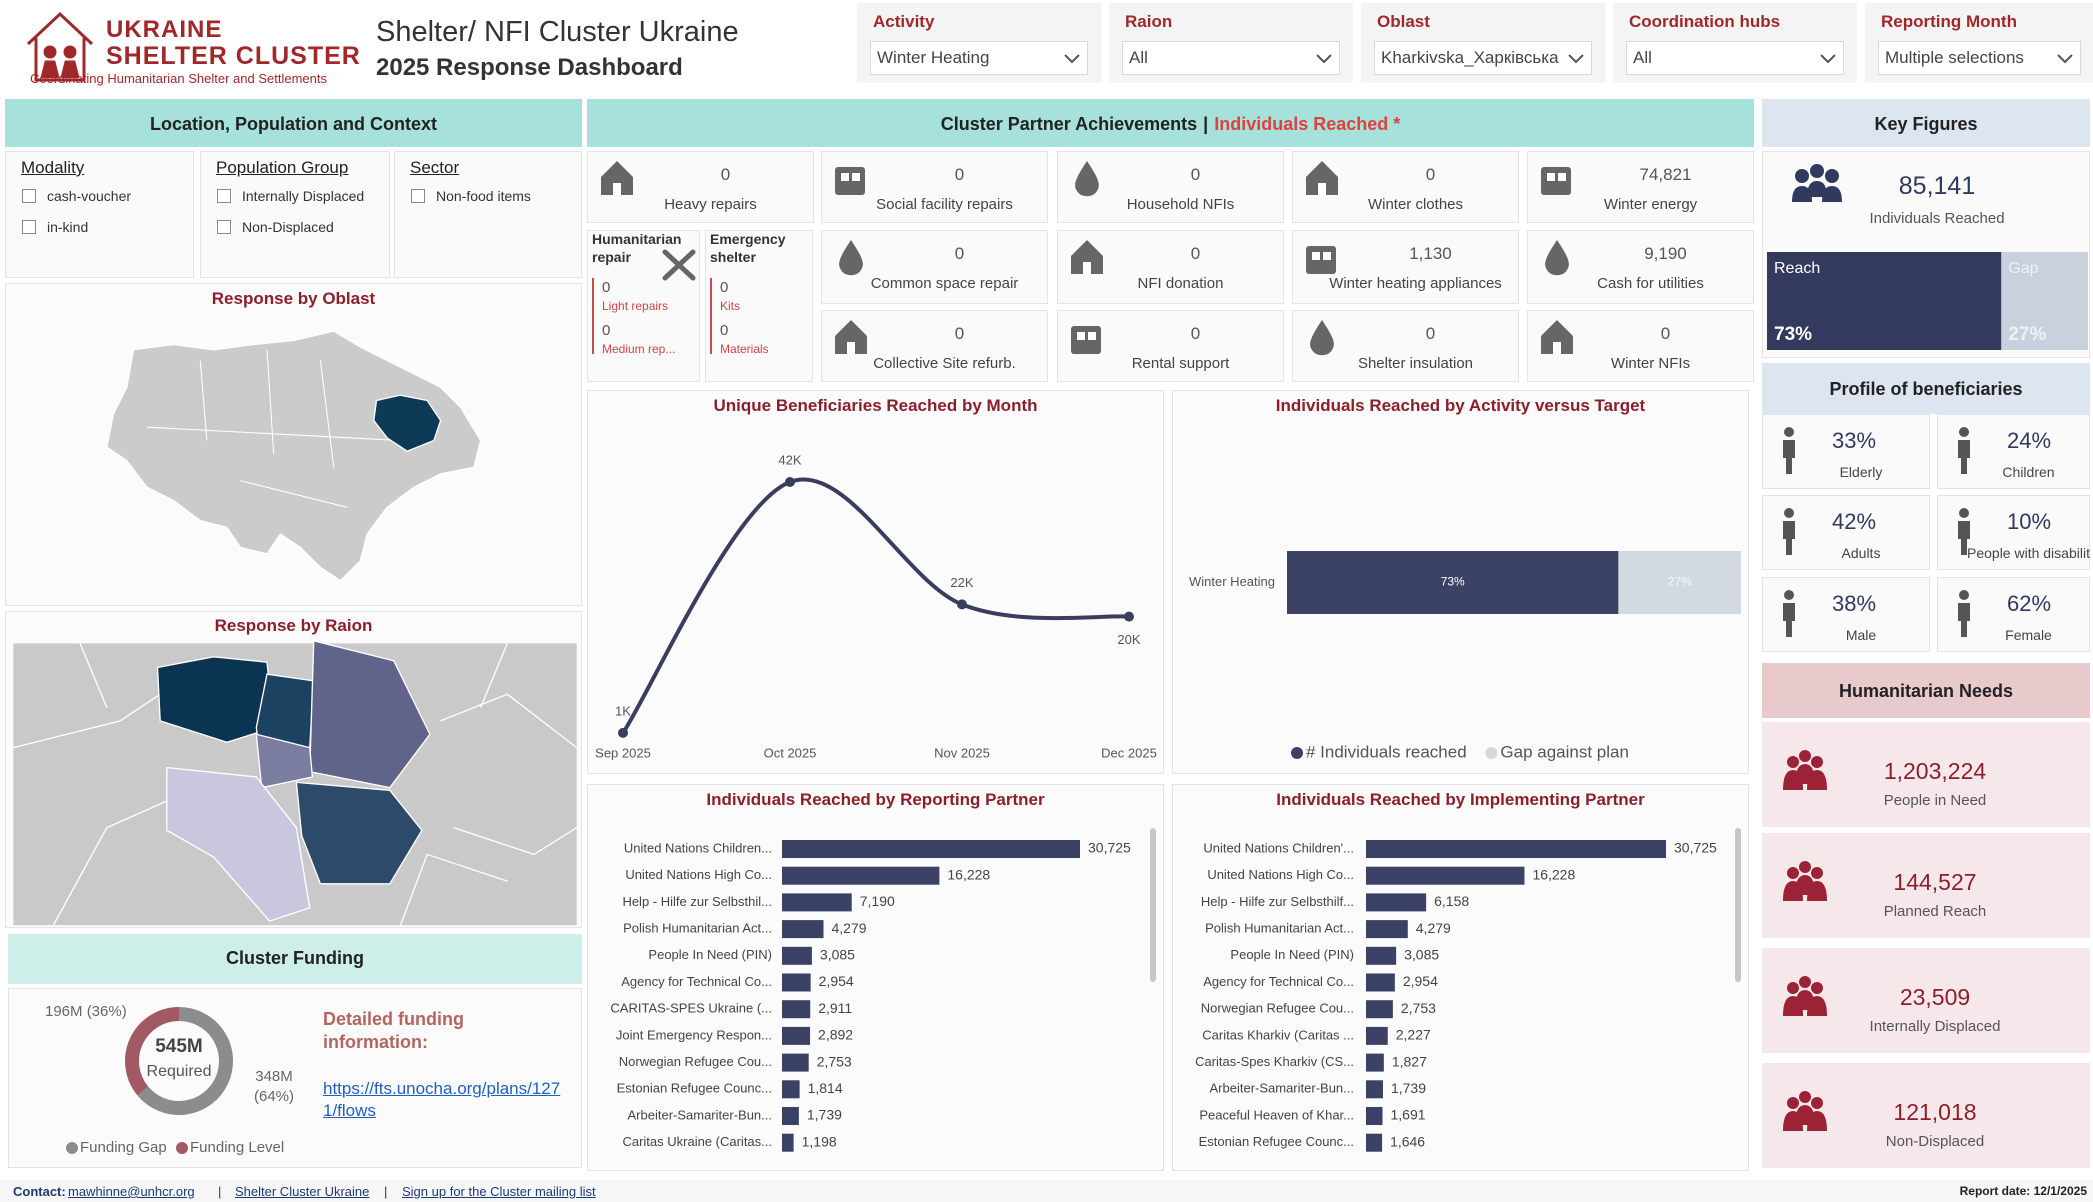 The width and height of the screenshot is (2093, 1202). What do you see at coordinates (1415, 283) in the screenshot?
I see `tile-label: Winter heating appliances` at bounding box center [1415, 283].